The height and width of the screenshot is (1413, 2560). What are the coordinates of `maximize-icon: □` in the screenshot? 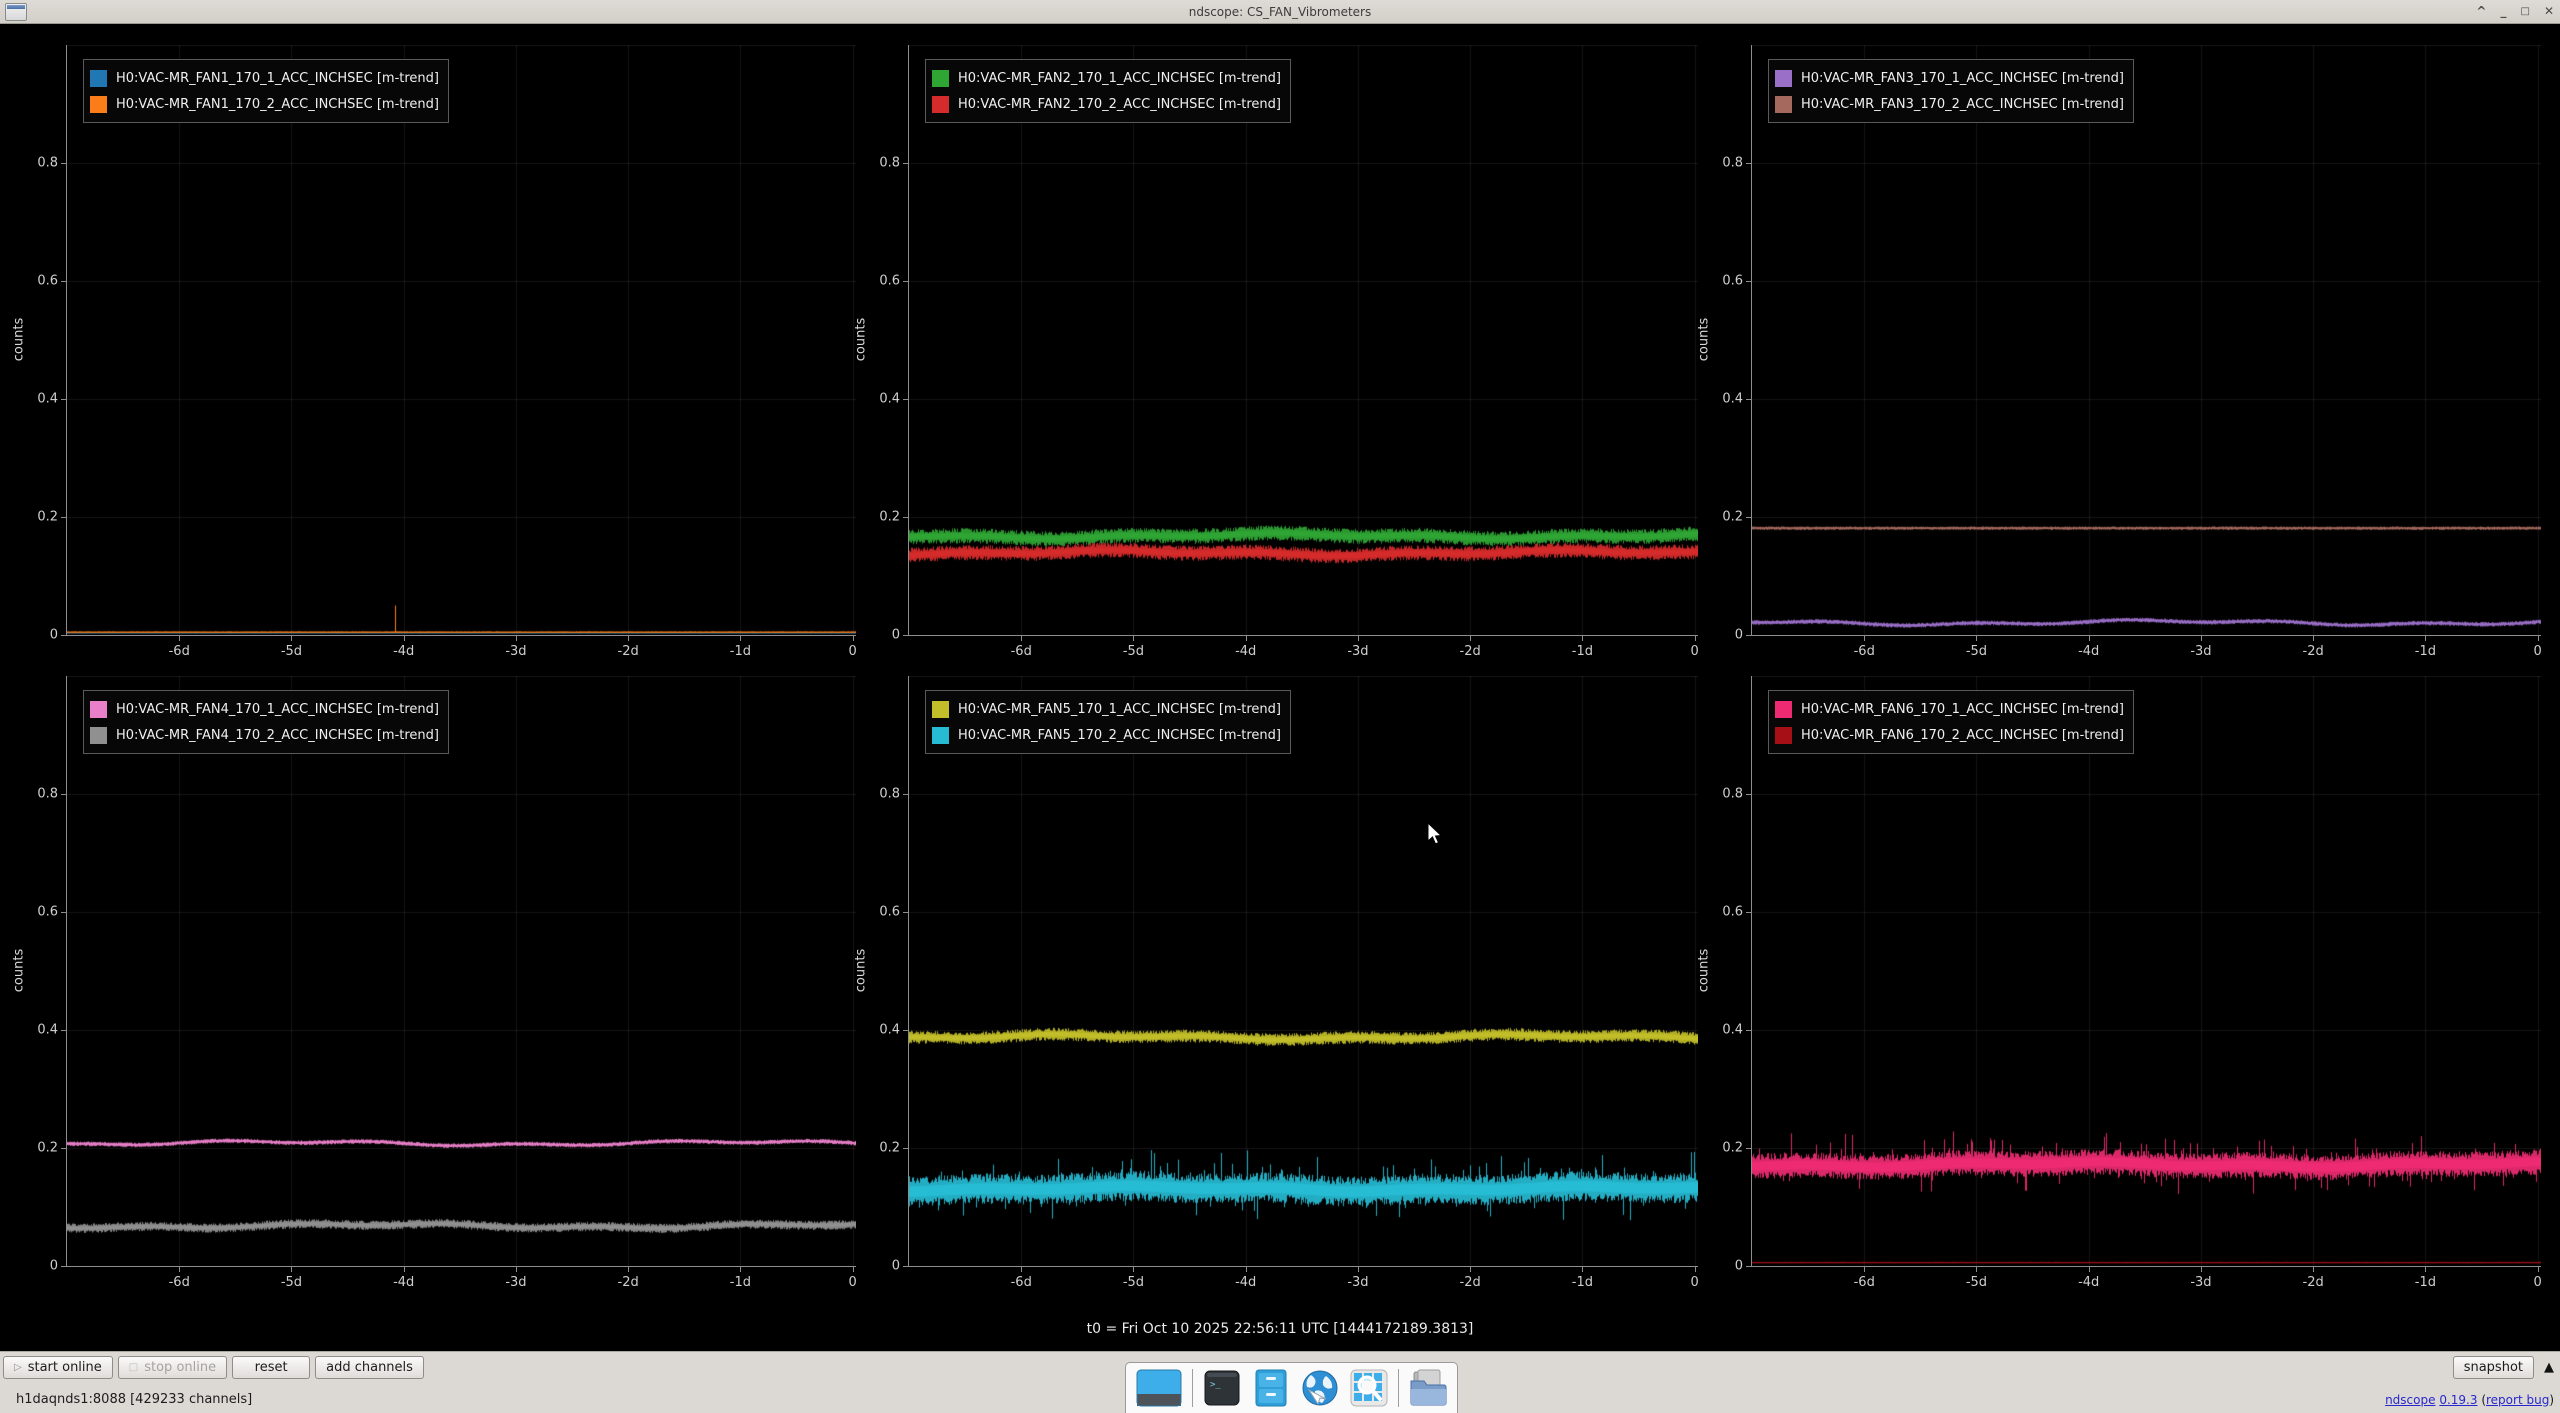 It's located at (2525, 11).